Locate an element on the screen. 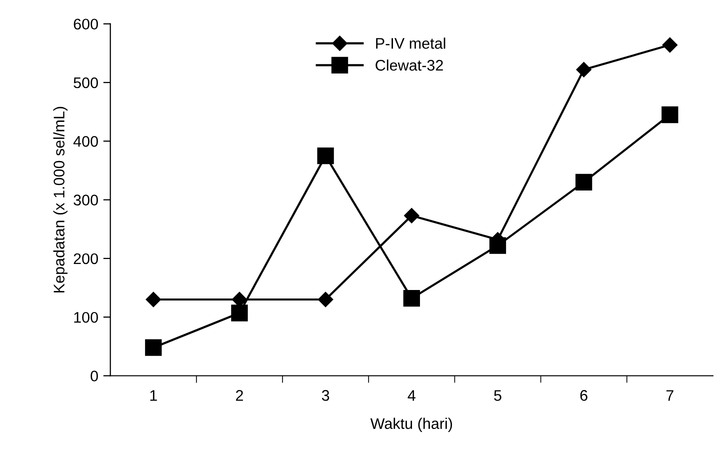 The image size is (726, 450). y-axis-title: Kepadatan (x 1.000 sel/mL) is located at coordinates (60, 199).